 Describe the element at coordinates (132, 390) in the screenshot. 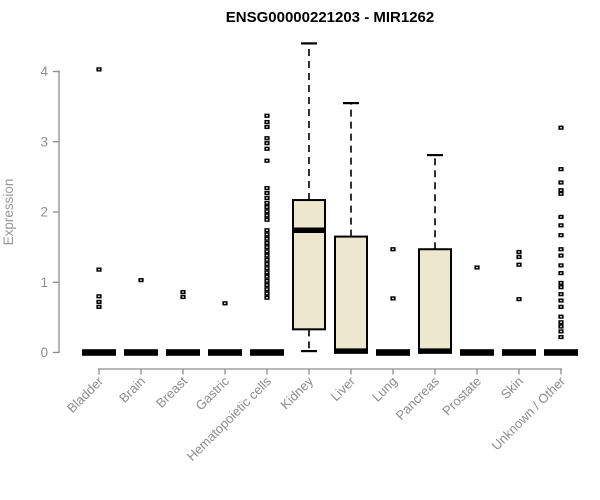

I see `x-category-label: Brain` at that location.